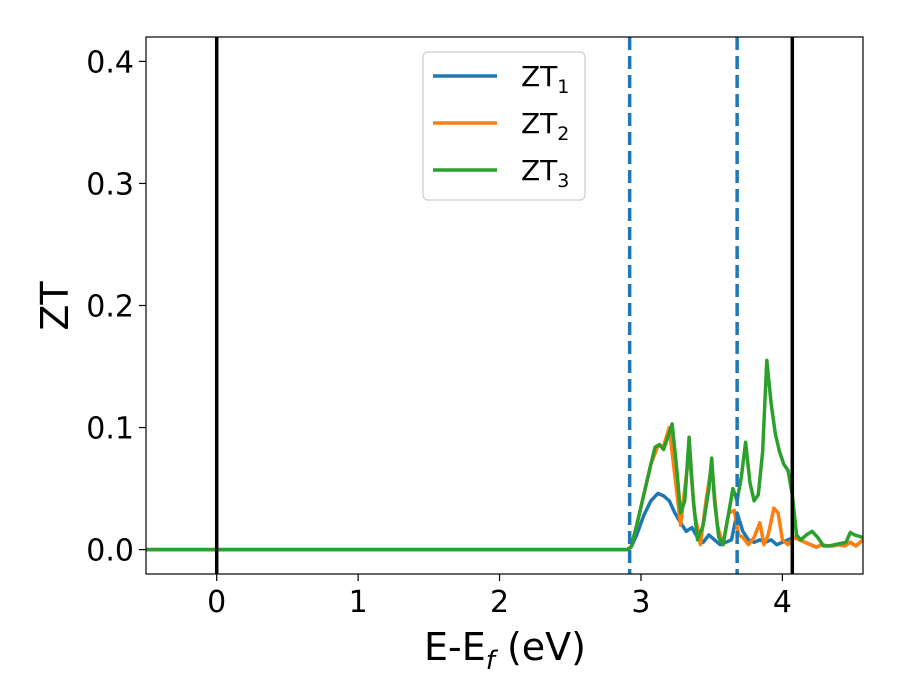 The height and width of the screenshot is (700, 900). What do you see at coordinates (545, 173) in the screenshot?
I see `legend-label-zt3: ZT3` at bounding box center [545, 173].